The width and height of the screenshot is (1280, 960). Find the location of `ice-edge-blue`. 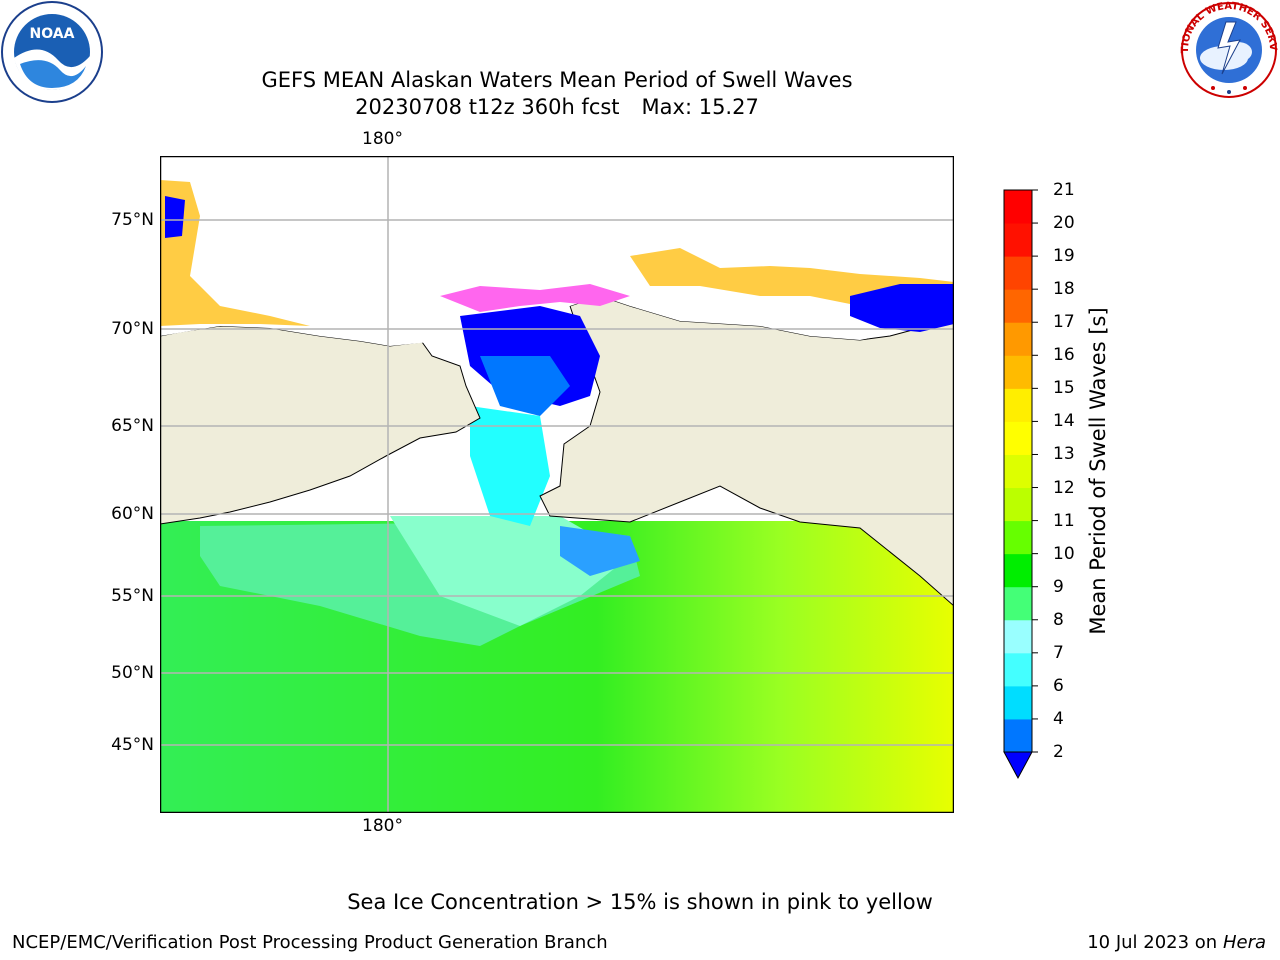

ice-edge-blue is located at coordinates (175, 217).